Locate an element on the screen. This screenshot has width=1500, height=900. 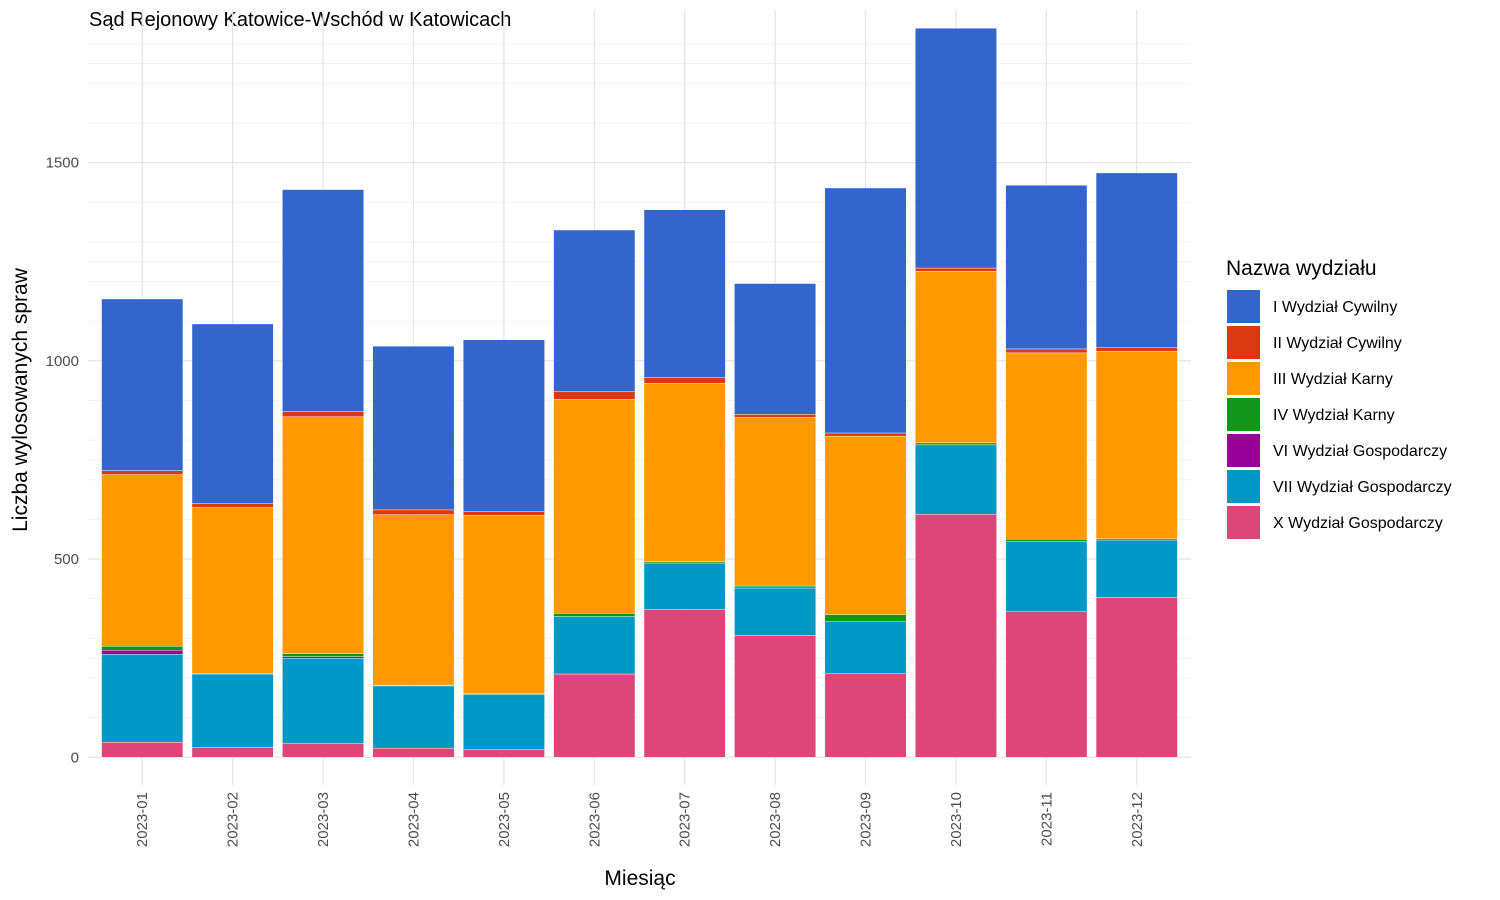
y-tick-label: 500 is located at coordinates (66, 559).